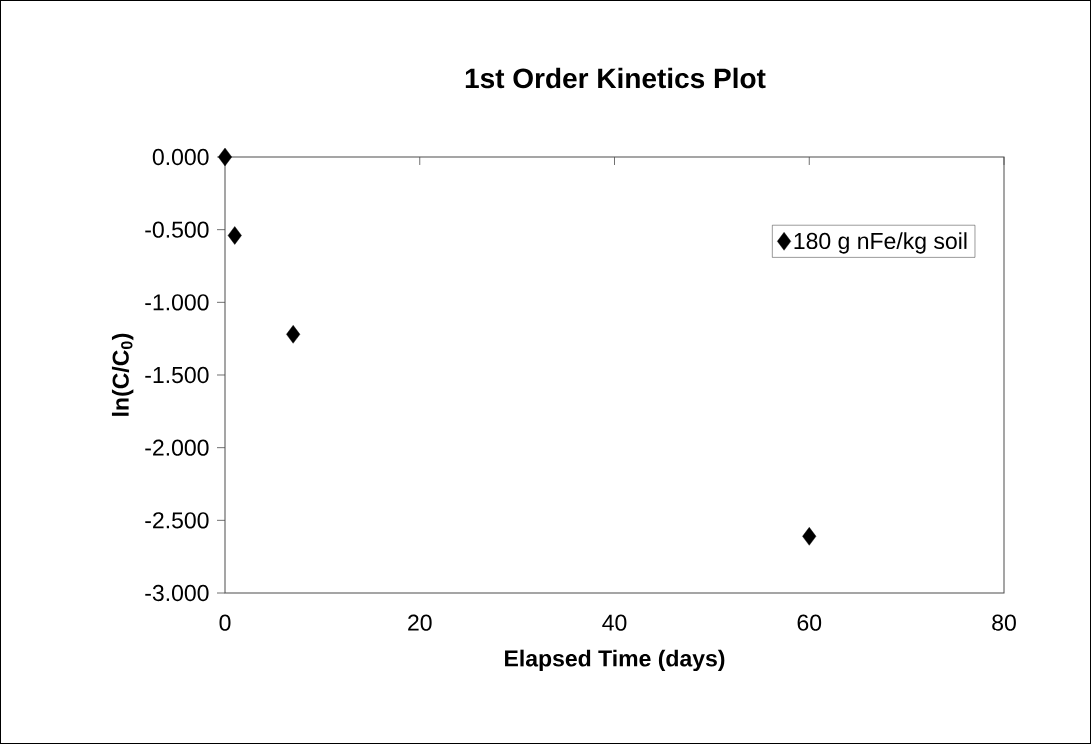 The image size is (1091, 744). I want to click on x-tick-label: 20, so click(420, 622).